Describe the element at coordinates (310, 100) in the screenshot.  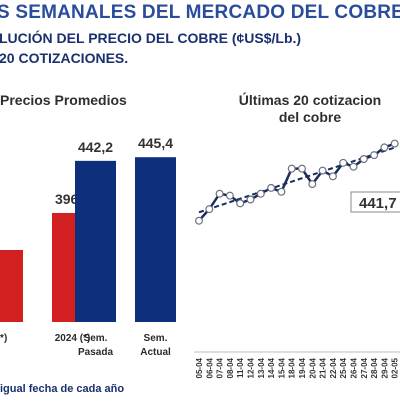
I see `line-chart-title-line1: Últimas 20 cotizacion` at that location.